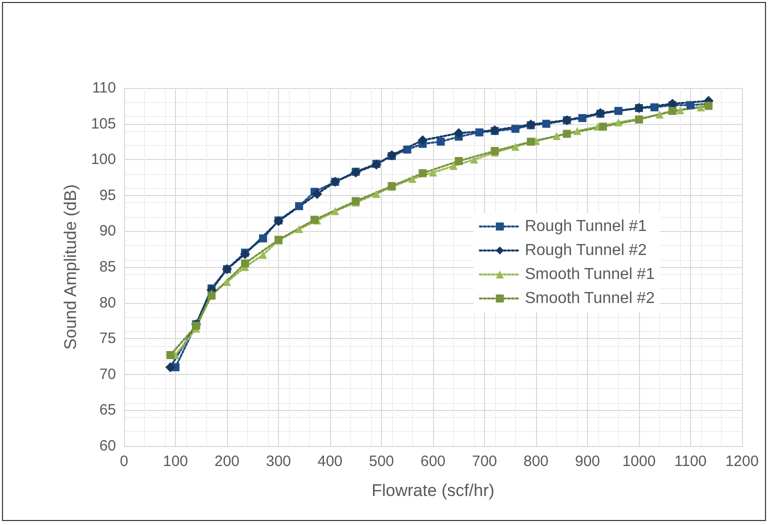 This screenshot has width=770, height=525. I want to click on x-tick-label: 1100, so click(690, 461).